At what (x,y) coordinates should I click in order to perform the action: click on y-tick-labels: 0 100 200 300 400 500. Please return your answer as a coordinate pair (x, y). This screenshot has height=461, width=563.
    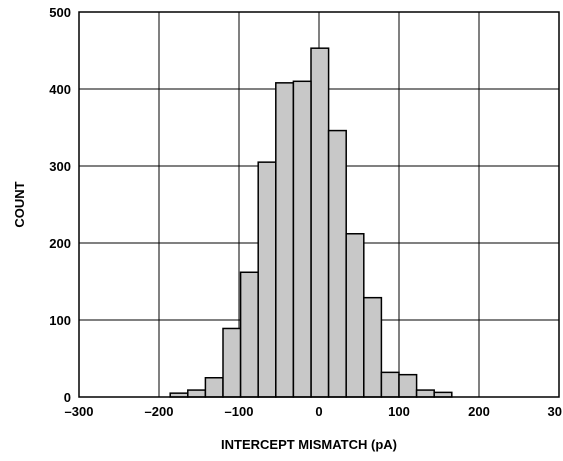
    Looking at the image, I should click on (60, 205).